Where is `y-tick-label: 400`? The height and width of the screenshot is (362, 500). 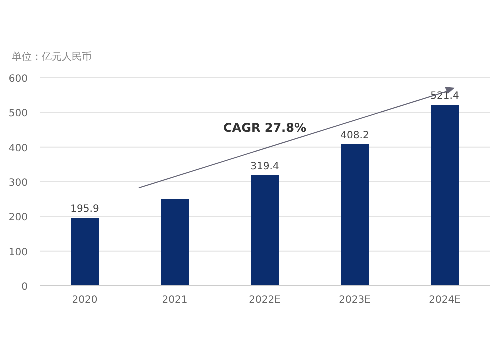
y-tick-label: 400 is located at coordinates (18, 148).